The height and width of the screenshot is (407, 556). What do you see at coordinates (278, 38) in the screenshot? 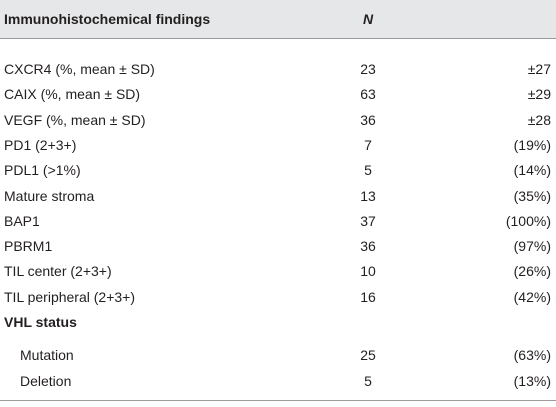
I see `header-rule` at bounding box center [278, 38].